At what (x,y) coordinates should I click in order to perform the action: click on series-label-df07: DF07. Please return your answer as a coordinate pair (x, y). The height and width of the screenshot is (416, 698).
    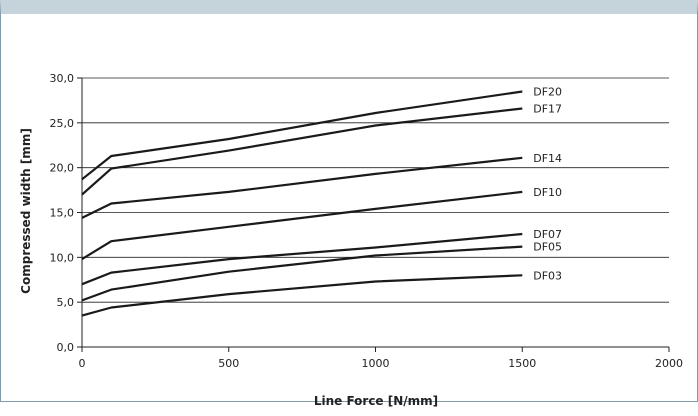
    Looking at the image, I should click on (547, 234).